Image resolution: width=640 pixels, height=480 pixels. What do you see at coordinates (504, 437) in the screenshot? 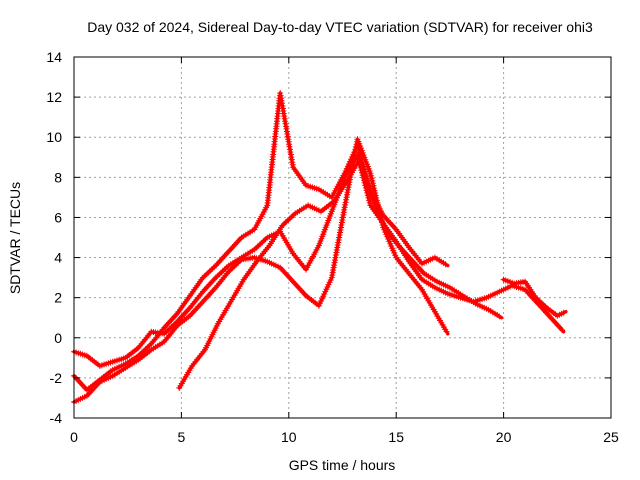
I see `x-tick-label: 20` at bounding box center [504, 437].